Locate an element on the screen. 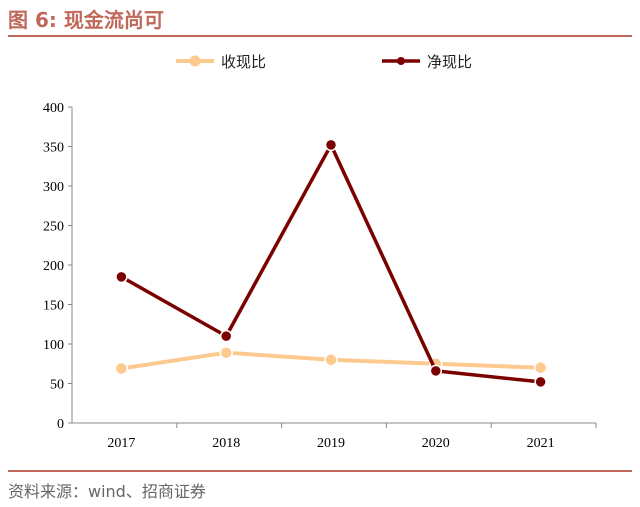 The width and height of the screenshot is (640, 507). figure-title: 图 6: 现金流尚可 is located at coordinates (86, 20).